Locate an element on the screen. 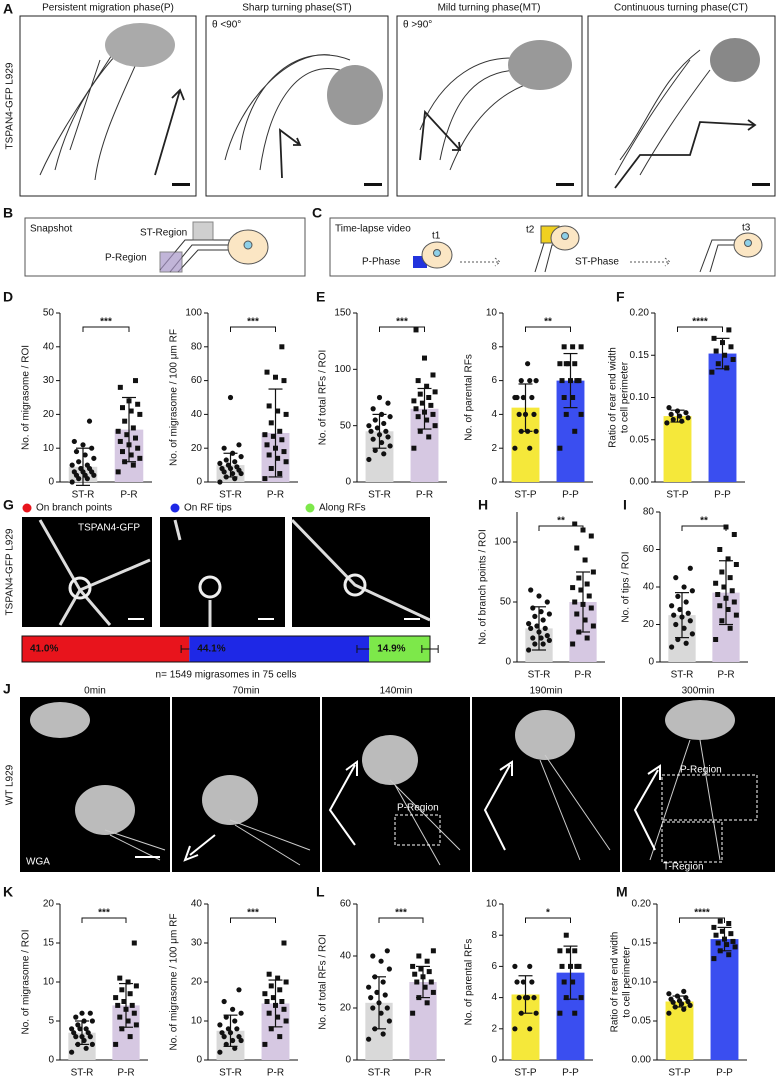  x-tick-label: ST-P is located at coordinates (525, 1073).